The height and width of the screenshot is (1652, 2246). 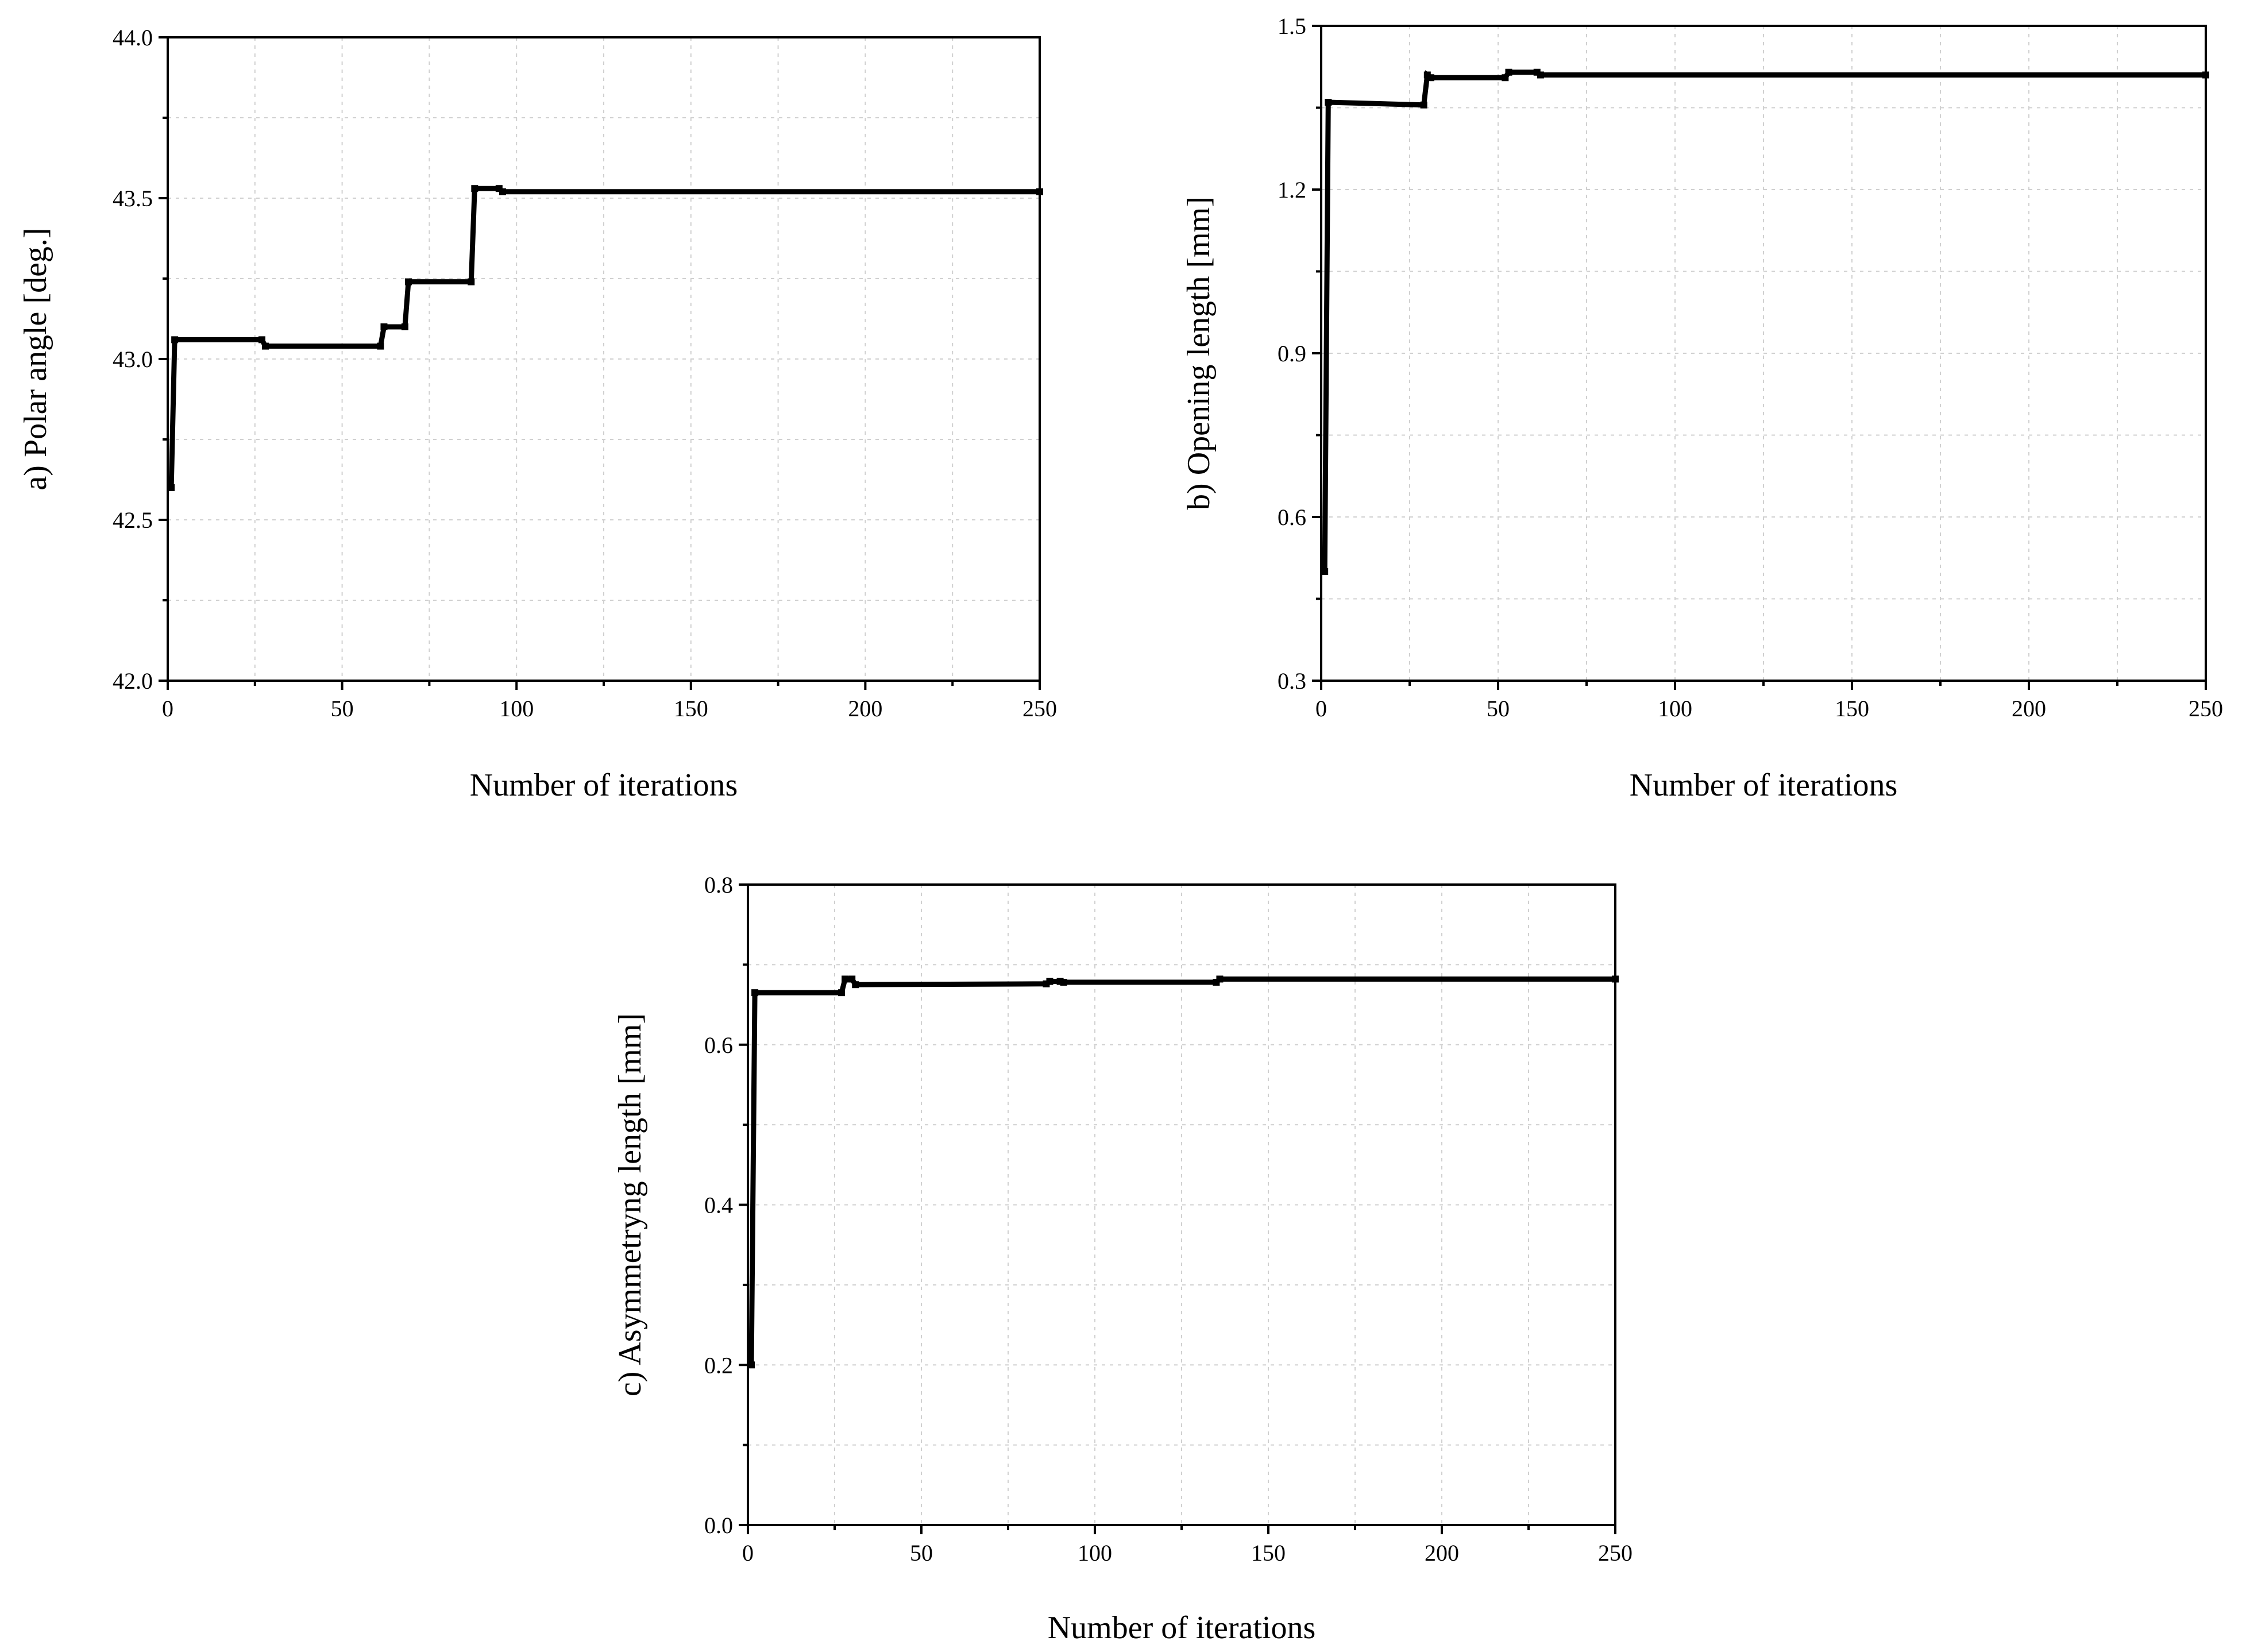 I want to click on y-axis-title: a) Polar angle [deg.], so click(x=35, y=358).